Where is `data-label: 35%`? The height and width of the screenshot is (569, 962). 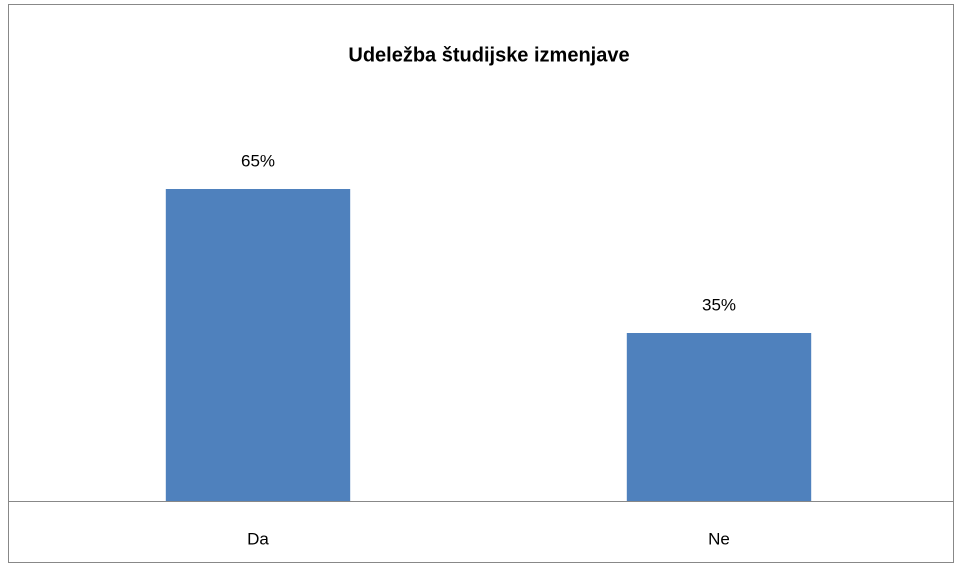
data-label: 35% is located at coordinates (719, 304).